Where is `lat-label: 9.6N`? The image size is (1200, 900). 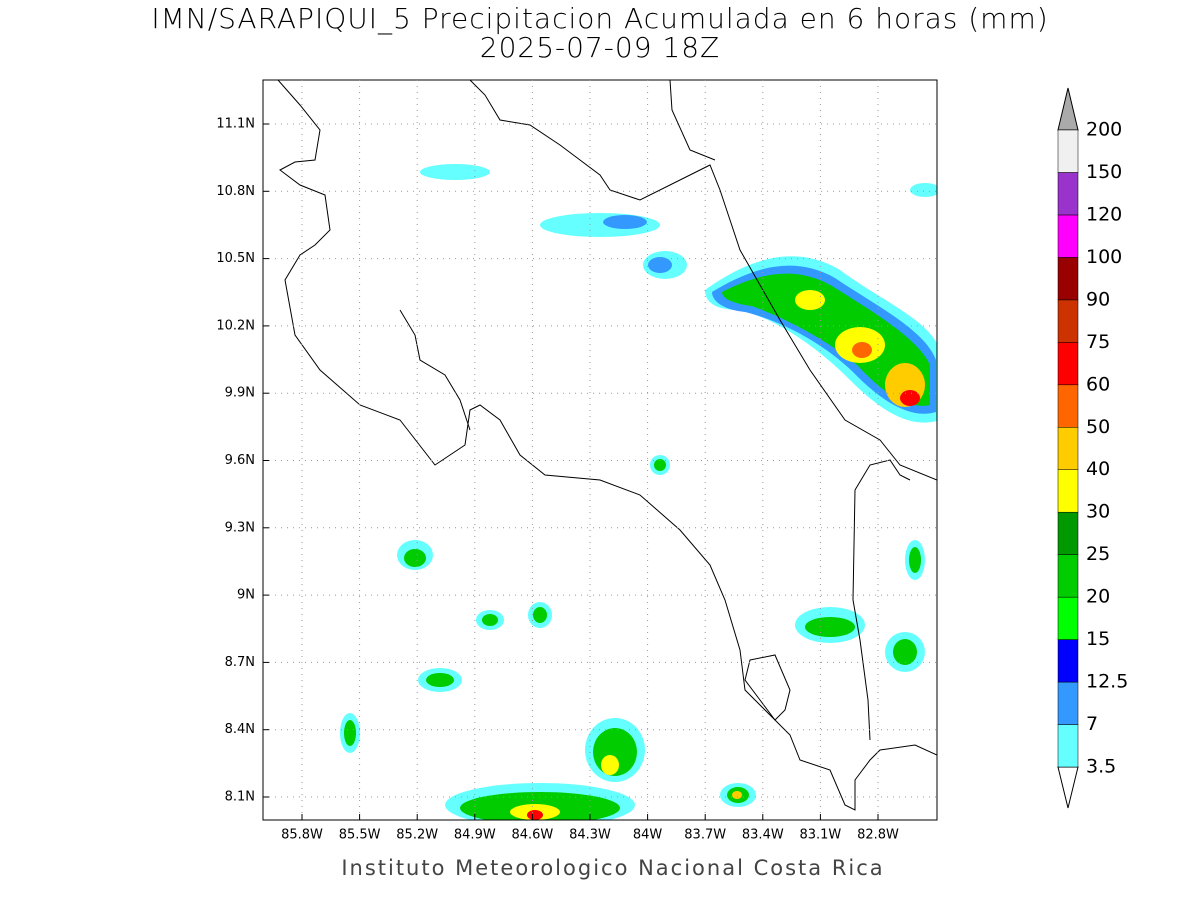
lat-label: 9.6N is located at coordinates (240, 460).